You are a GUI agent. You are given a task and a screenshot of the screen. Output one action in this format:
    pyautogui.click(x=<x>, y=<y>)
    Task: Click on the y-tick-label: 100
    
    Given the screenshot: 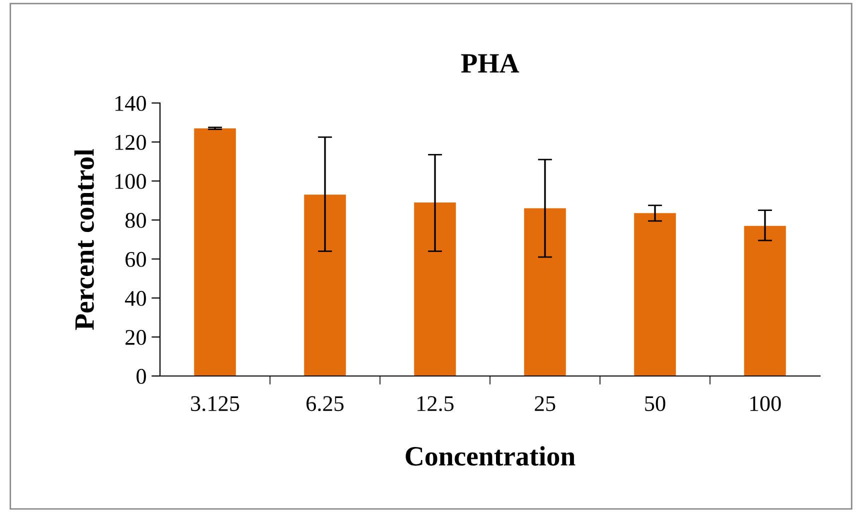 What is the action you would take?
    pyautogui.click(x=130, y=181)
    